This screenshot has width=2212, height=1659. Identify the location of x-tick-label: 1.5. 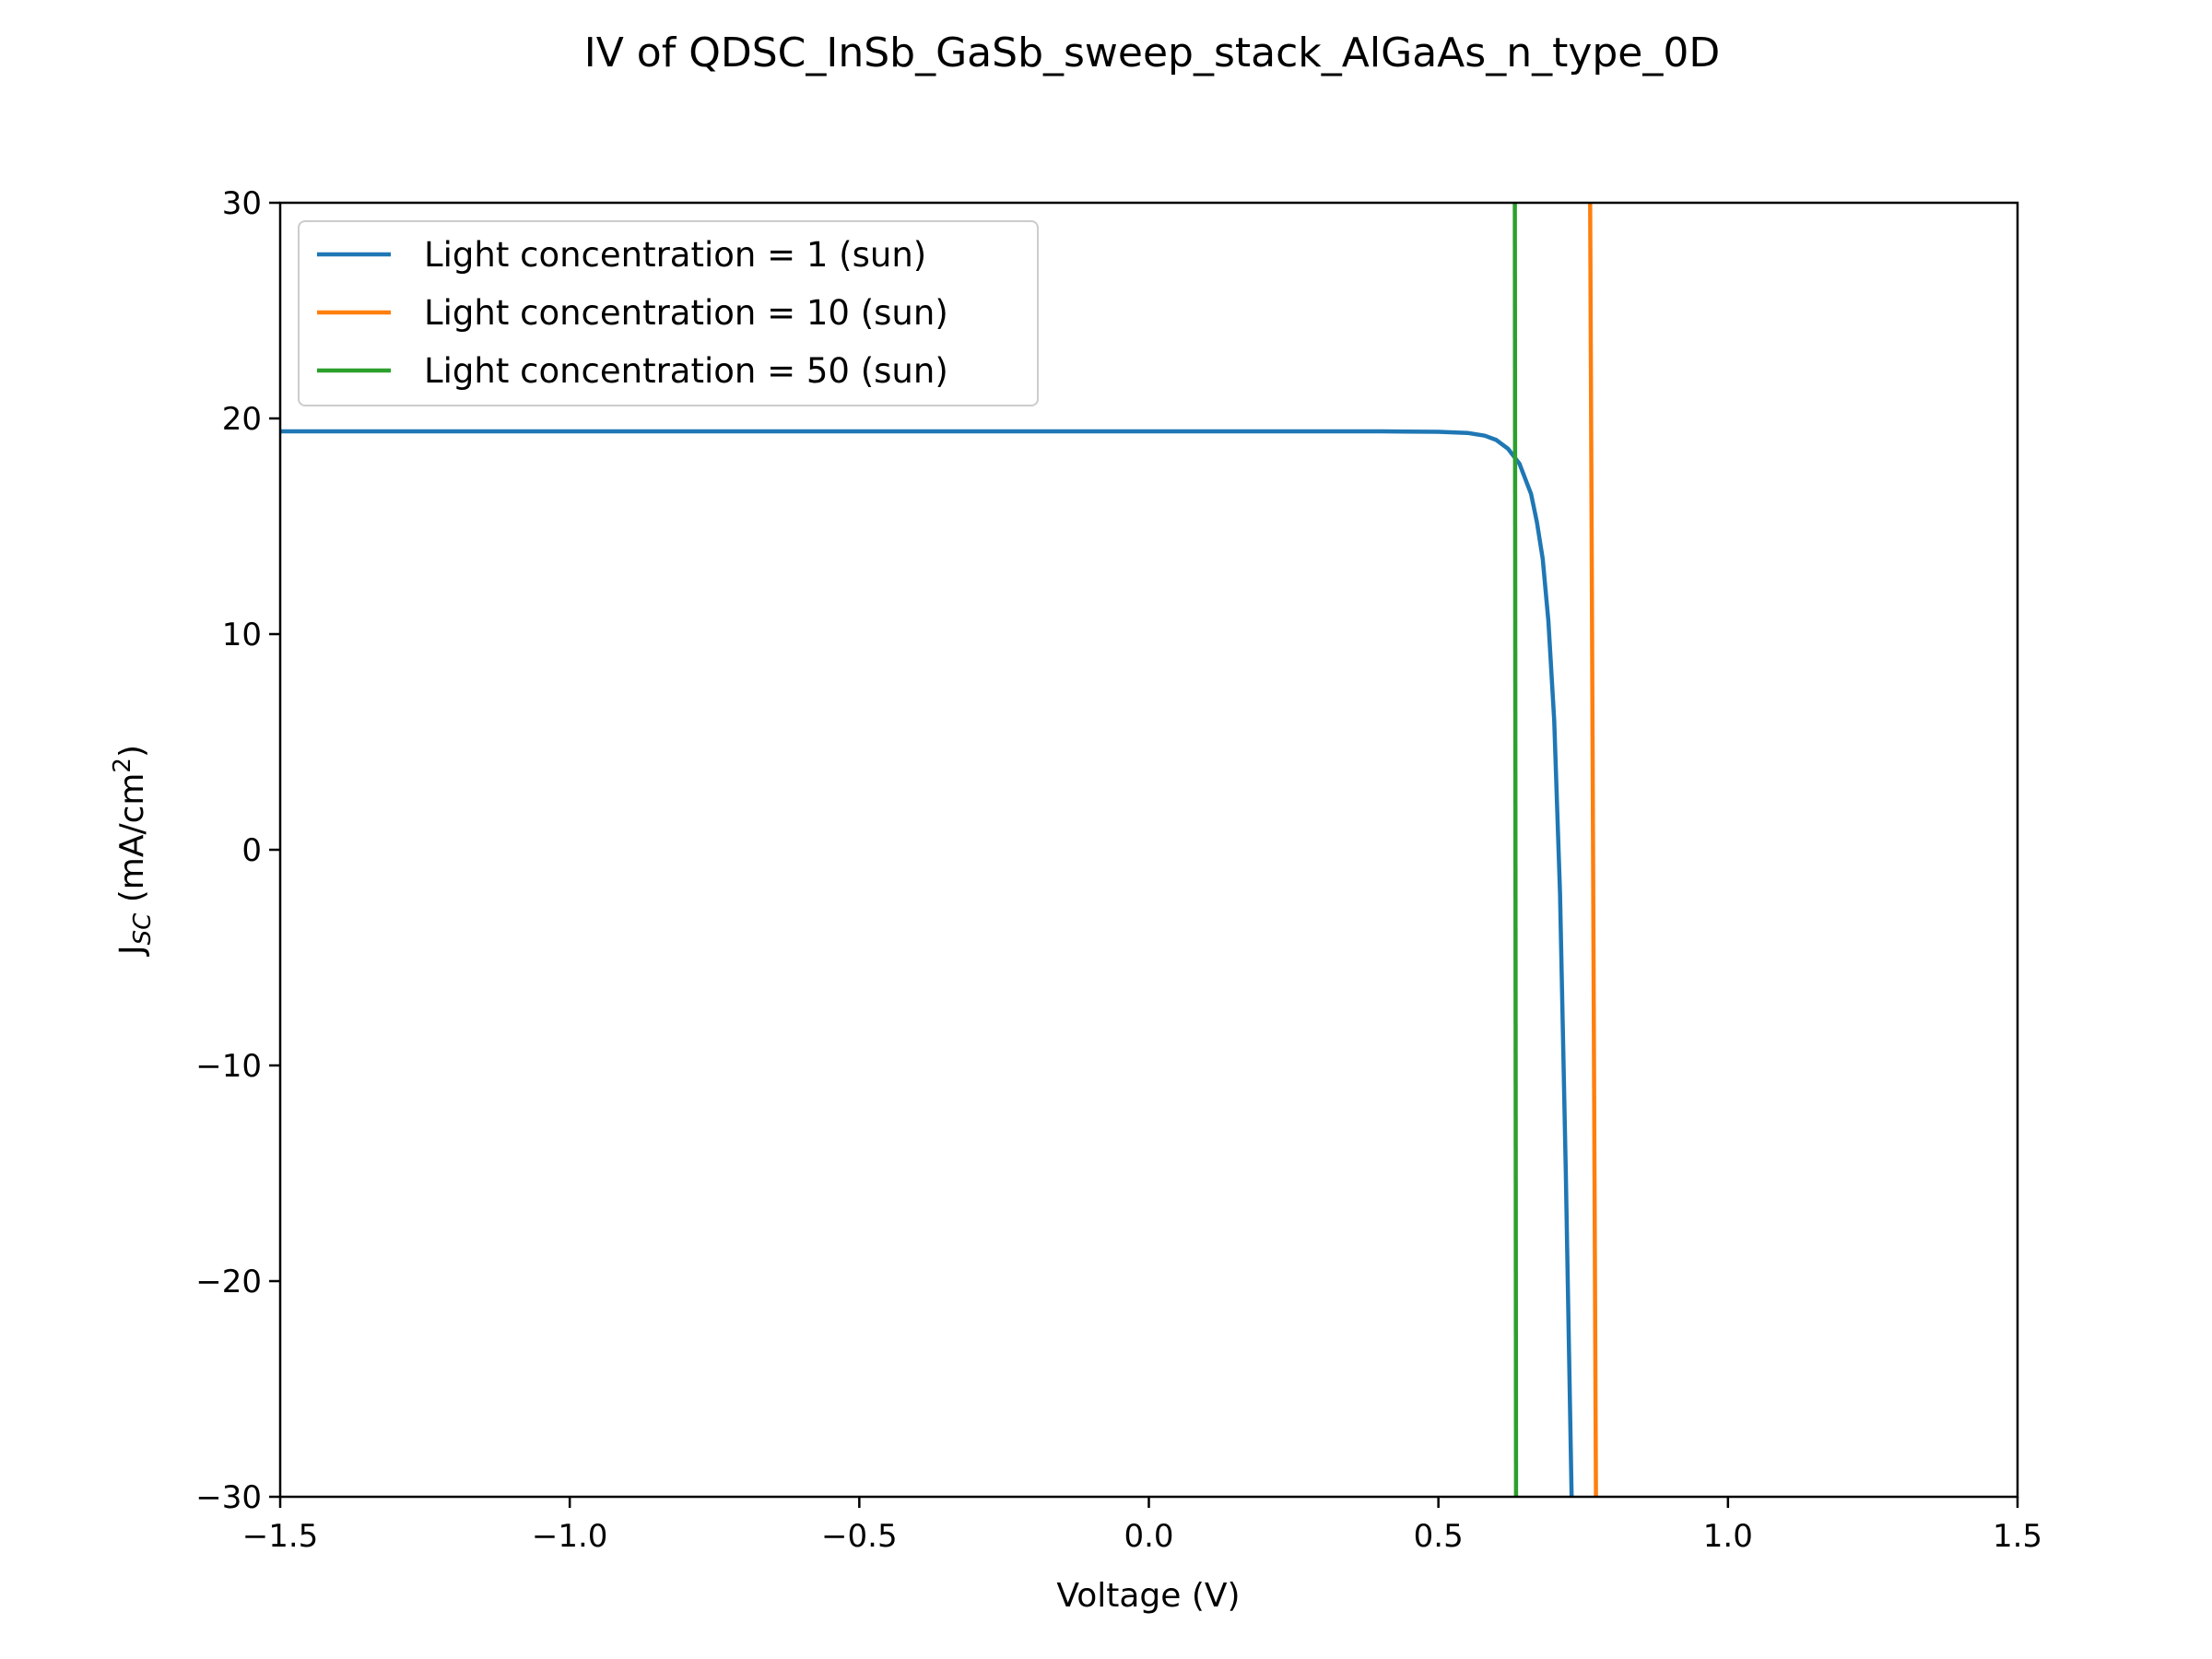
(2017, 1536).